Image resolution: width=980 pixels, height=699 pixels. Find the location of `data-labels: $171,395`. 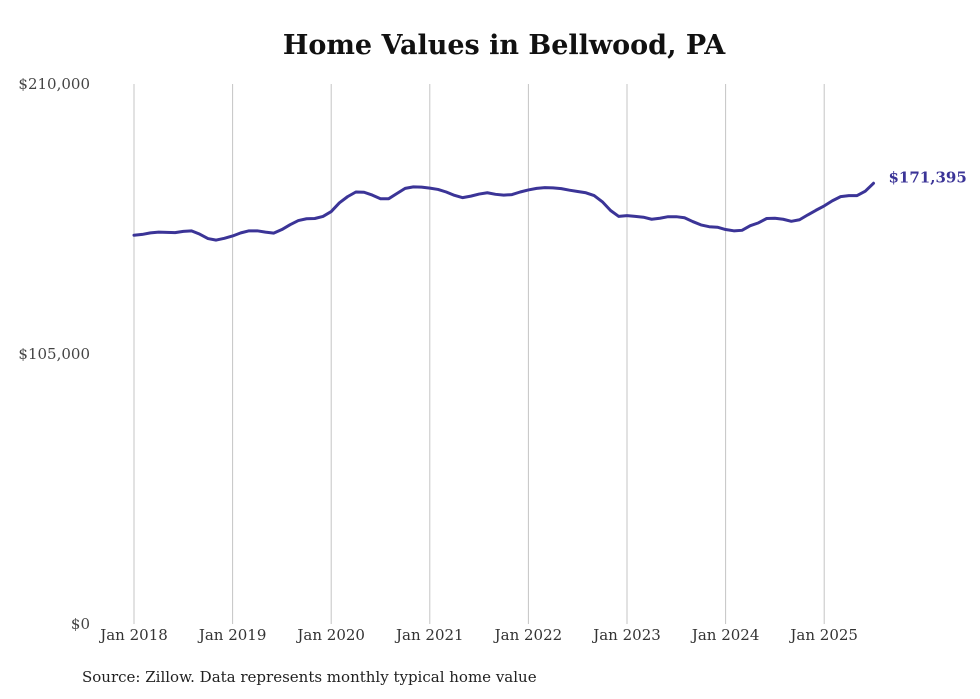

data-labels: $171,395 is located at coordinates (928, 177).